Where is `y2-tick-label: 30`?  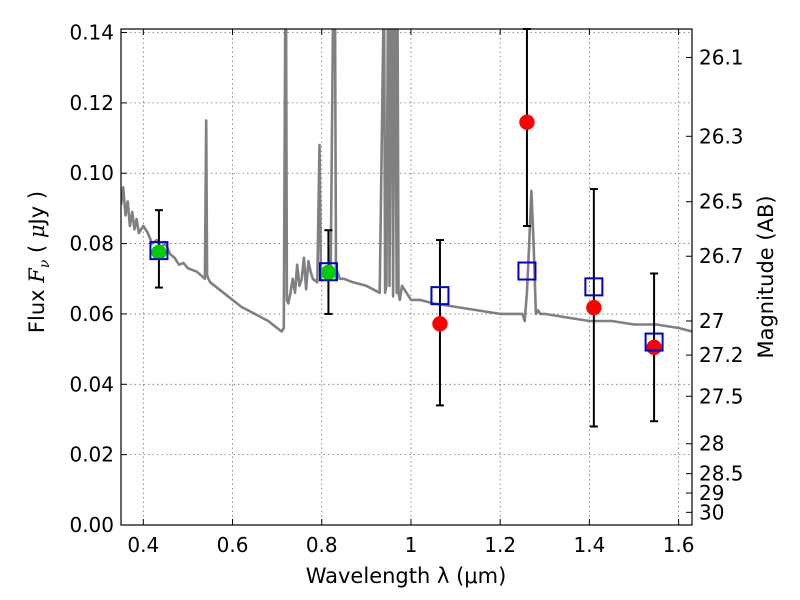
y2-tick-label: 30 is located at coordinates (711, 512).